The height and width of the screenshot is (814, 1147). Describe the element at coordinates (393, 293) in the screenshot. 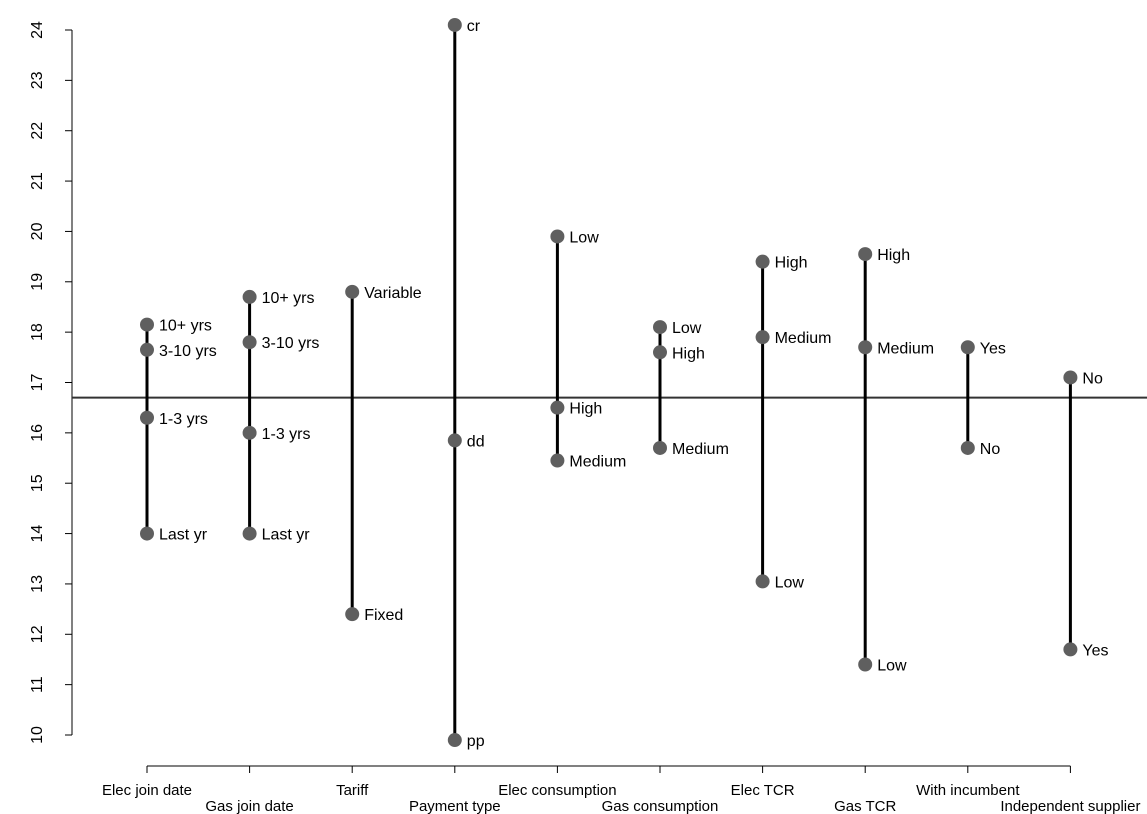

I see `data-point-label: Variable` at that location.